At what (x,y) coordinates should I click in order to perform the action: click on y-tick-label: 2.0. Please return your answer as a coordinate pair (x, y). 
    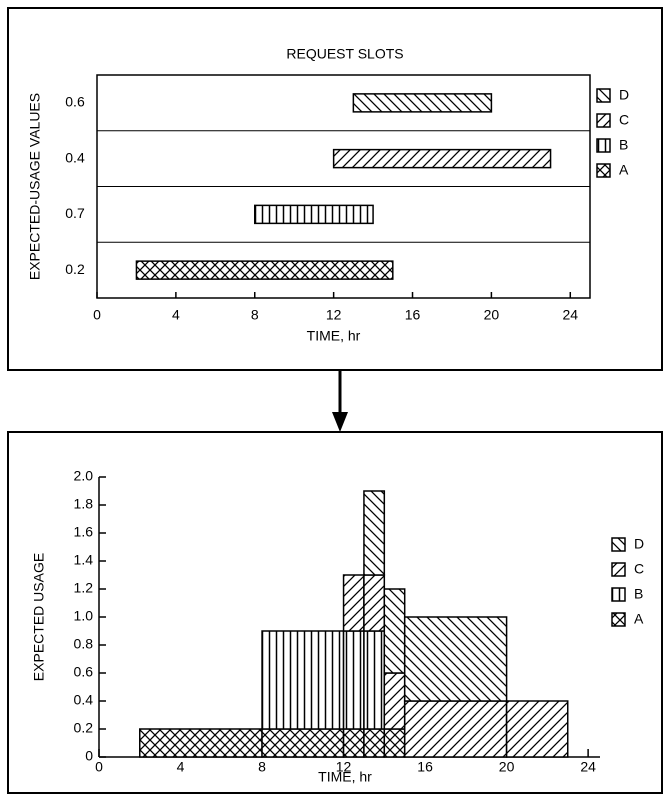
    Looking at the image, I should click on (84, 476).